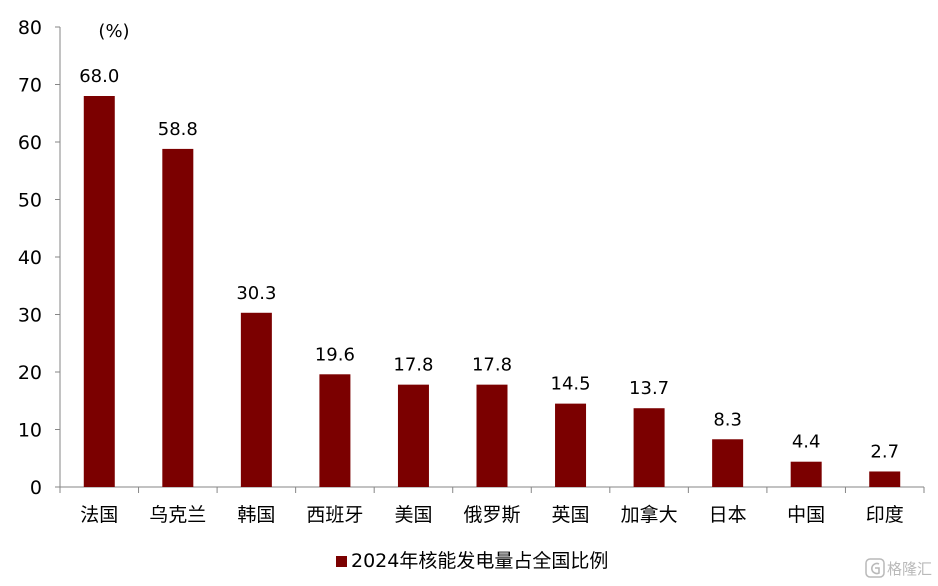 The image size is (938, 586). What do you see at coordinates (113, 31) in the screenshot?
I see `y-unit-label: (%)` at bounding box center [113, 31].